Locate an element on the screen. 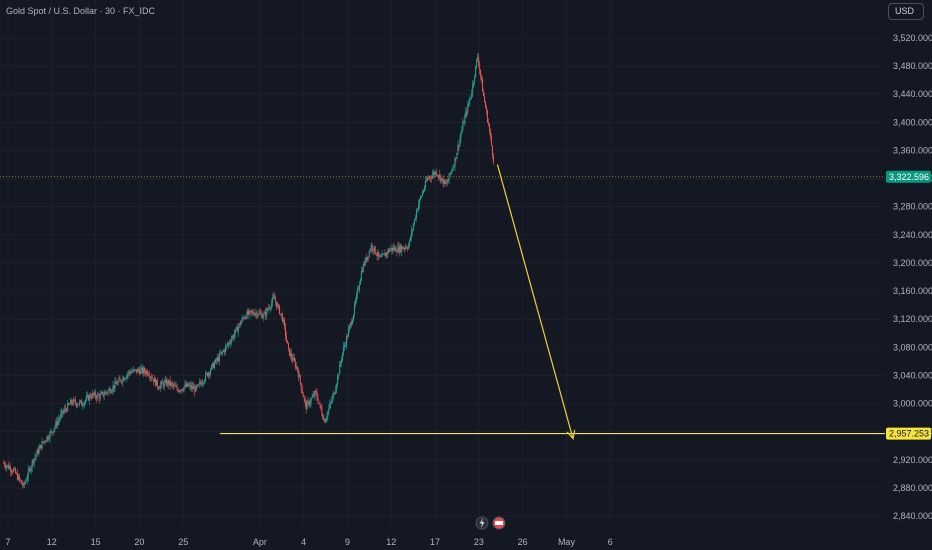 The height and width of the screenshot is (550, 932). y-tick-label: 2,840.000 is located at coordinates (912, 516).